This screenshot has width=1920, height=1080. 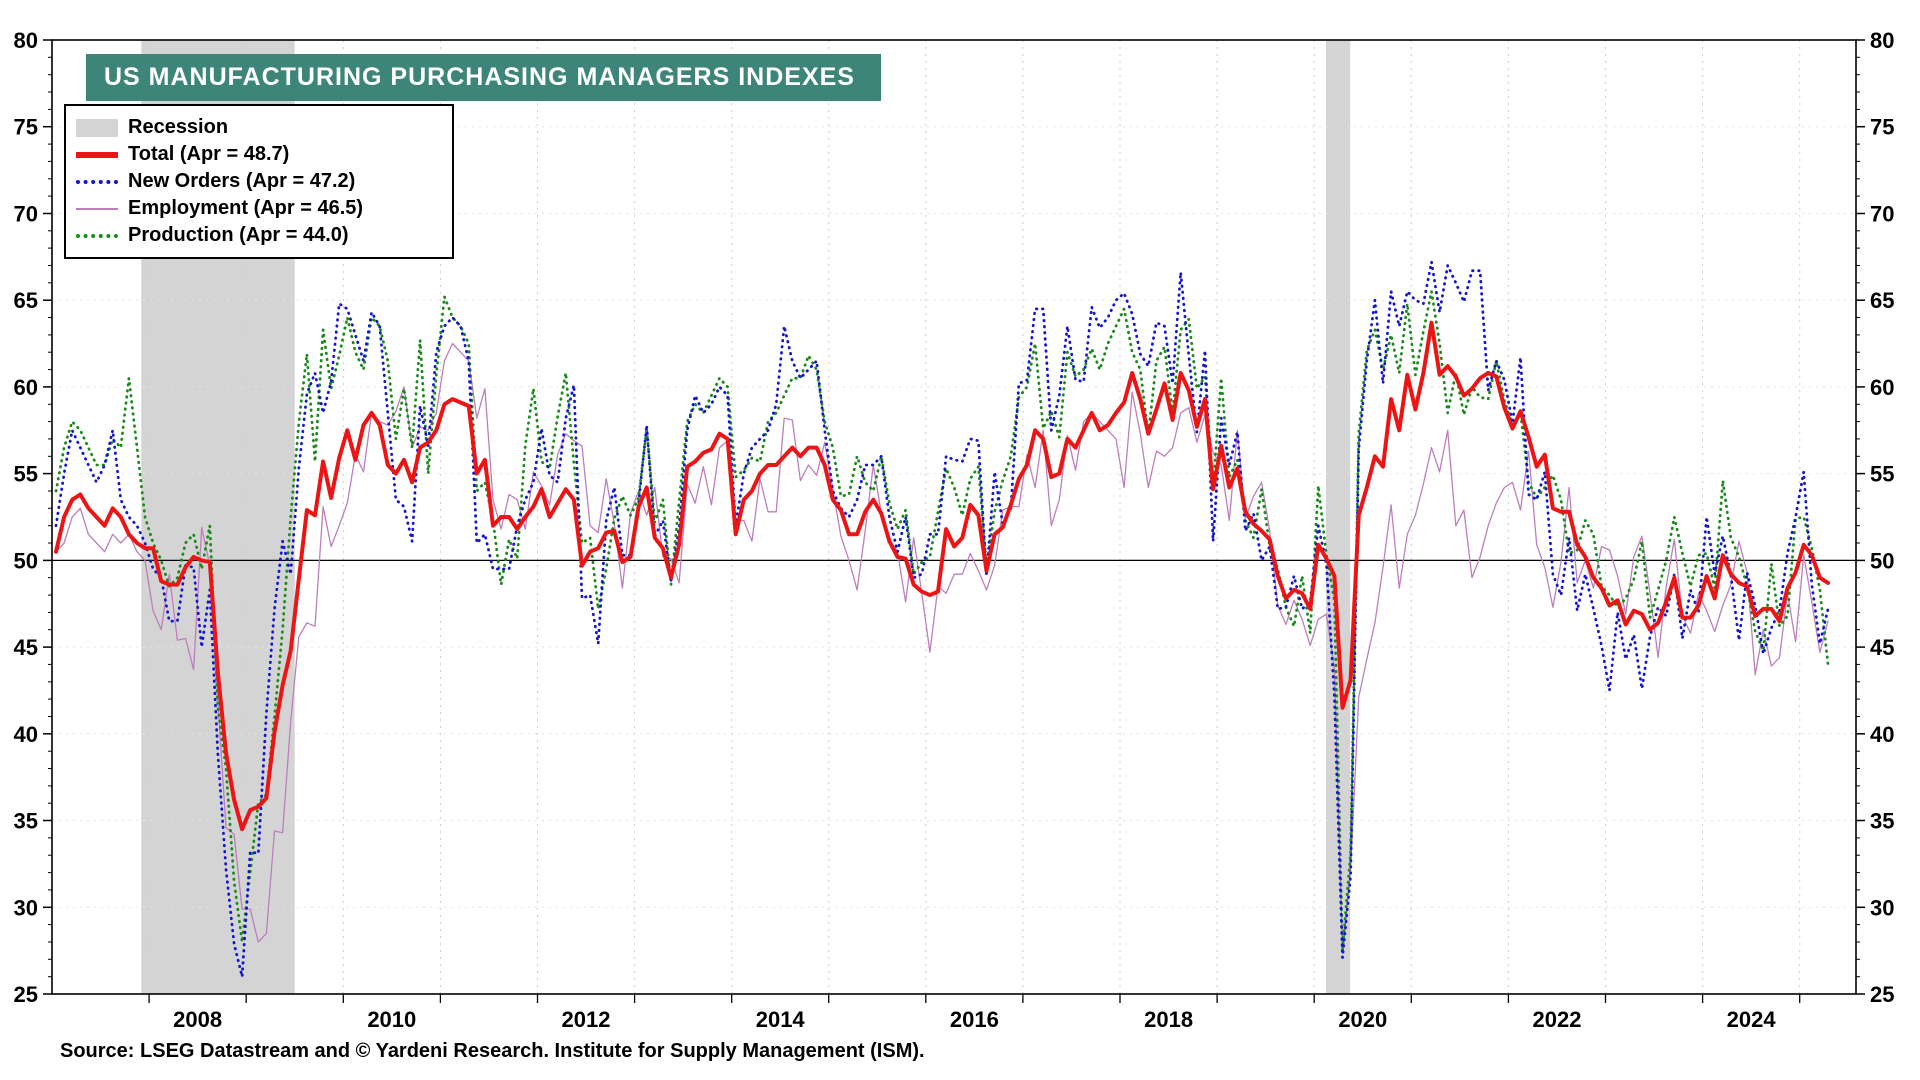 What do you see at coordinates (197, 1019) in the screenshot?
I see `x-axis-label: 2008` at bounding box center [197, 1019].